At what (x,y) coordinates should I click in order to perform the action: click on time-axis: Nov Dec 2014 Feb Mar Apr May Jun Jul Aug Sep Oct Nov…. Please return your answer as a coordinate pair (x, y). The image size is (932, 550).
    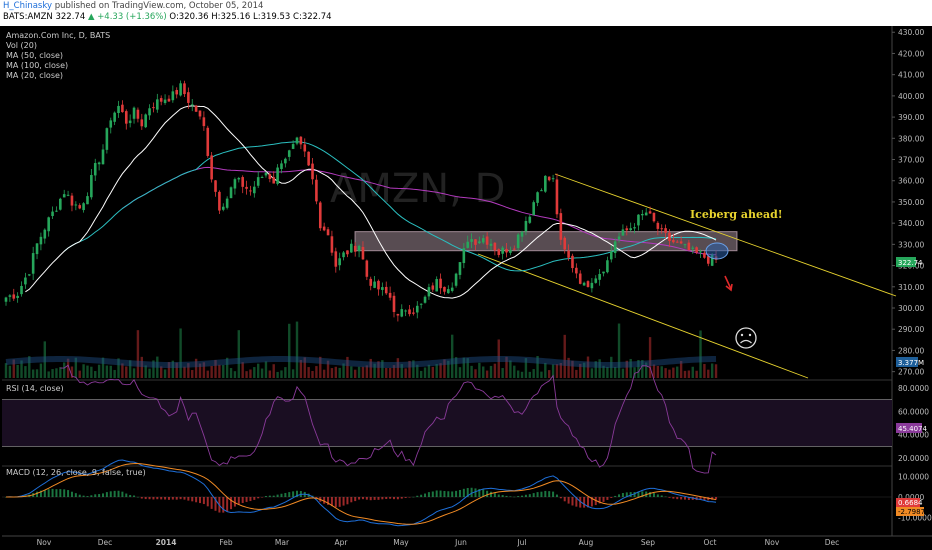
    Looking at the image, I should click on (438, 542).